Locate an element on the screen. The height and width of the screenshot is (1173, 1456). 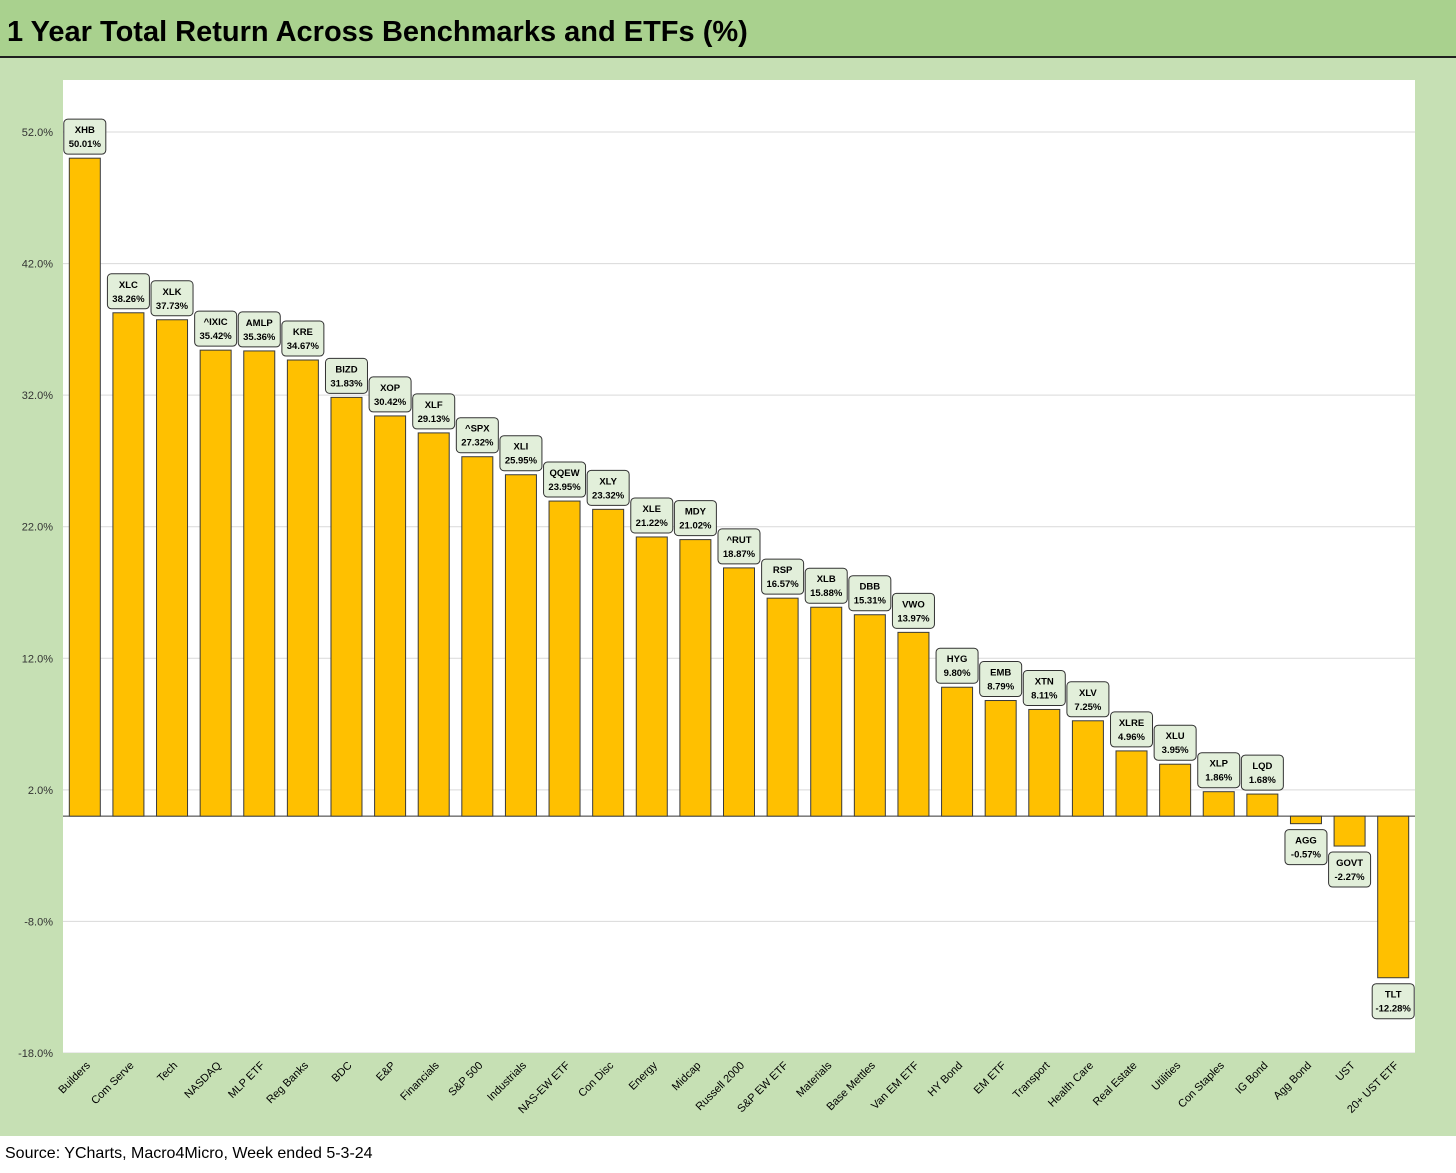
bar-spx is located at coordinates (477, 636).